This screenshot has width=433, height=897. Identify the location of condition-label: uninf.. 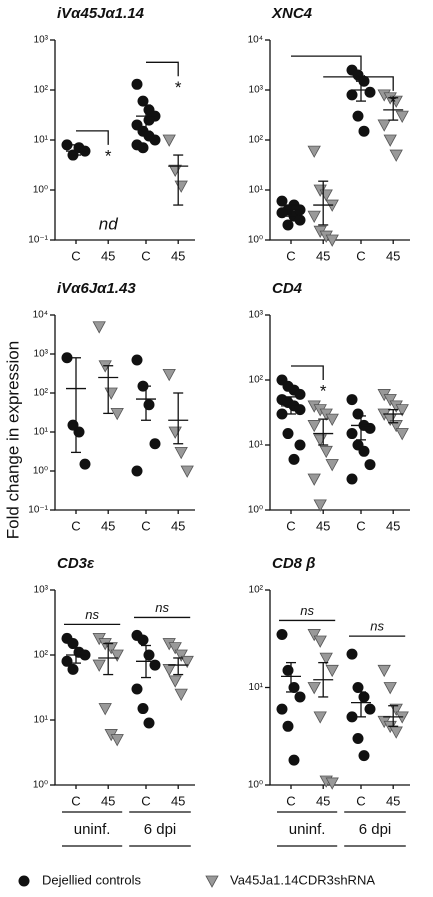
(92, 829).